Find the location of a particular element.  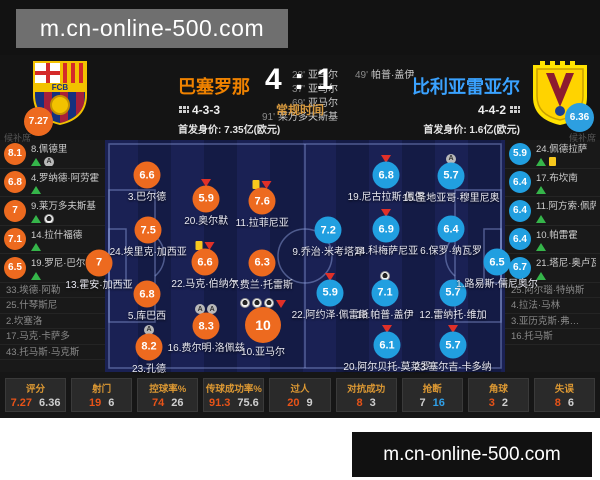

bench-unused-player: 4.拉法·马林 is located at coordinates (552, 306).